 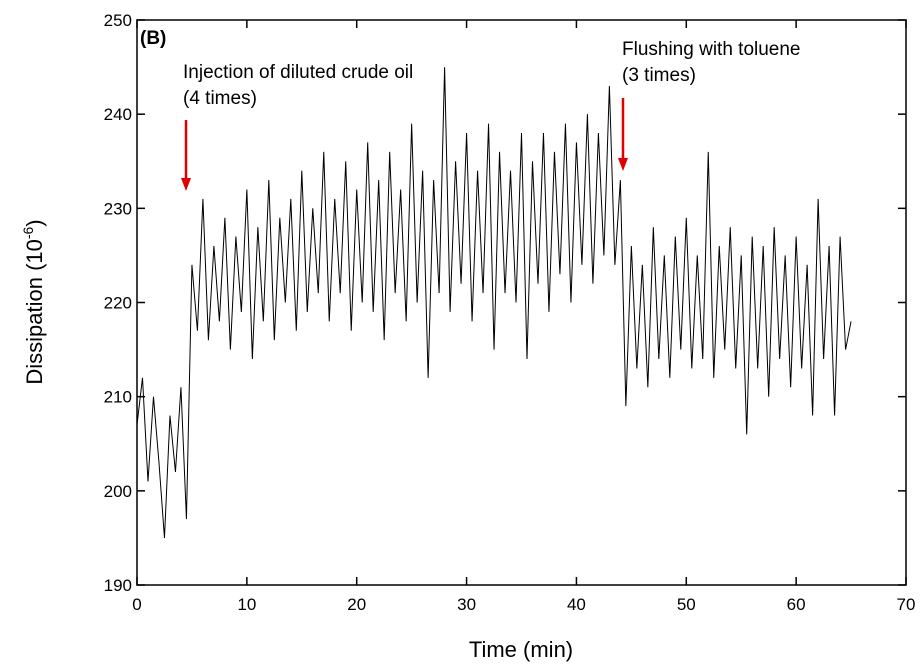 I want to click on x-tick-label: 10, so click(x=246, y=604).